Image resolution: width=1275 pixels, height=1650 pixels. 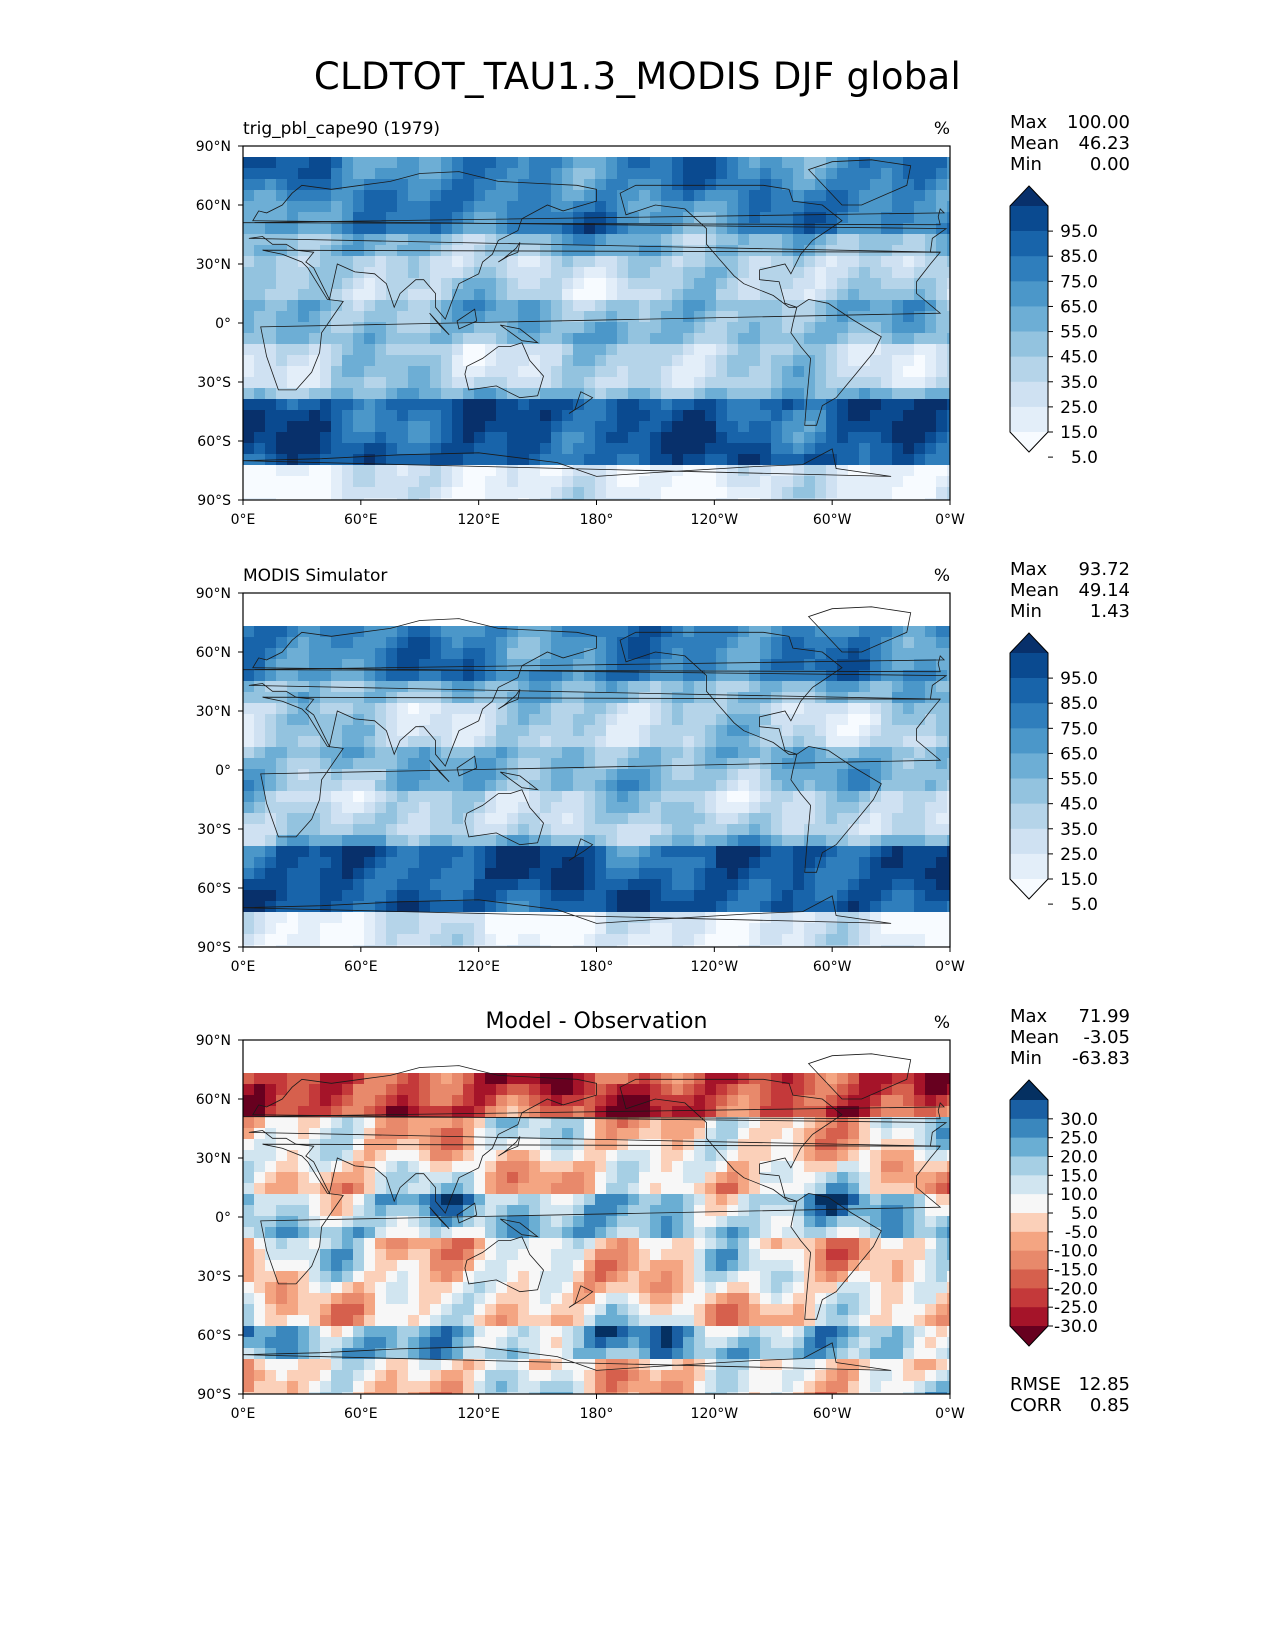 What do you see at coordinates (1079, 433) in the screenshot?
I see `colorbar-tick-label: 15.0` at bounding box center [1079, 433].